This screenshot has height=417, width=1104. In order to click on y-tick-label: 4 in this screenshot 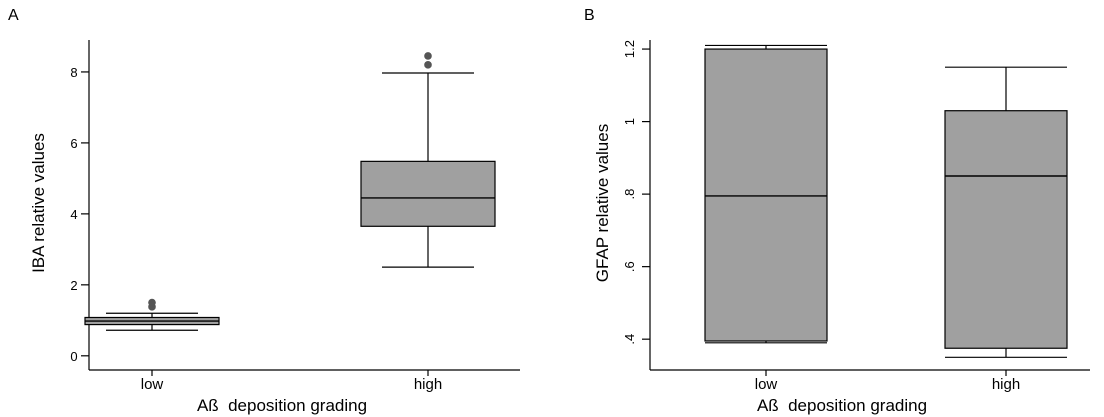, I will do `click(73, 214)`.